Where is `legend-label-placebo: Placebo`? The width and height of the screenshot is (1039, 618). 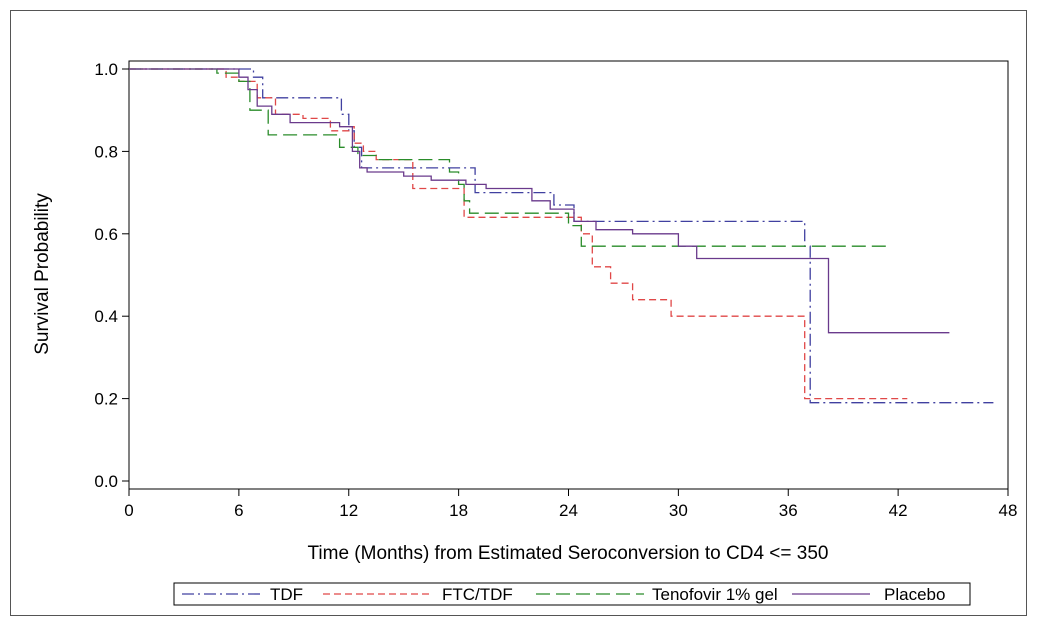
legend-label-placebo: Placebo is located at coordinates (914, 594).